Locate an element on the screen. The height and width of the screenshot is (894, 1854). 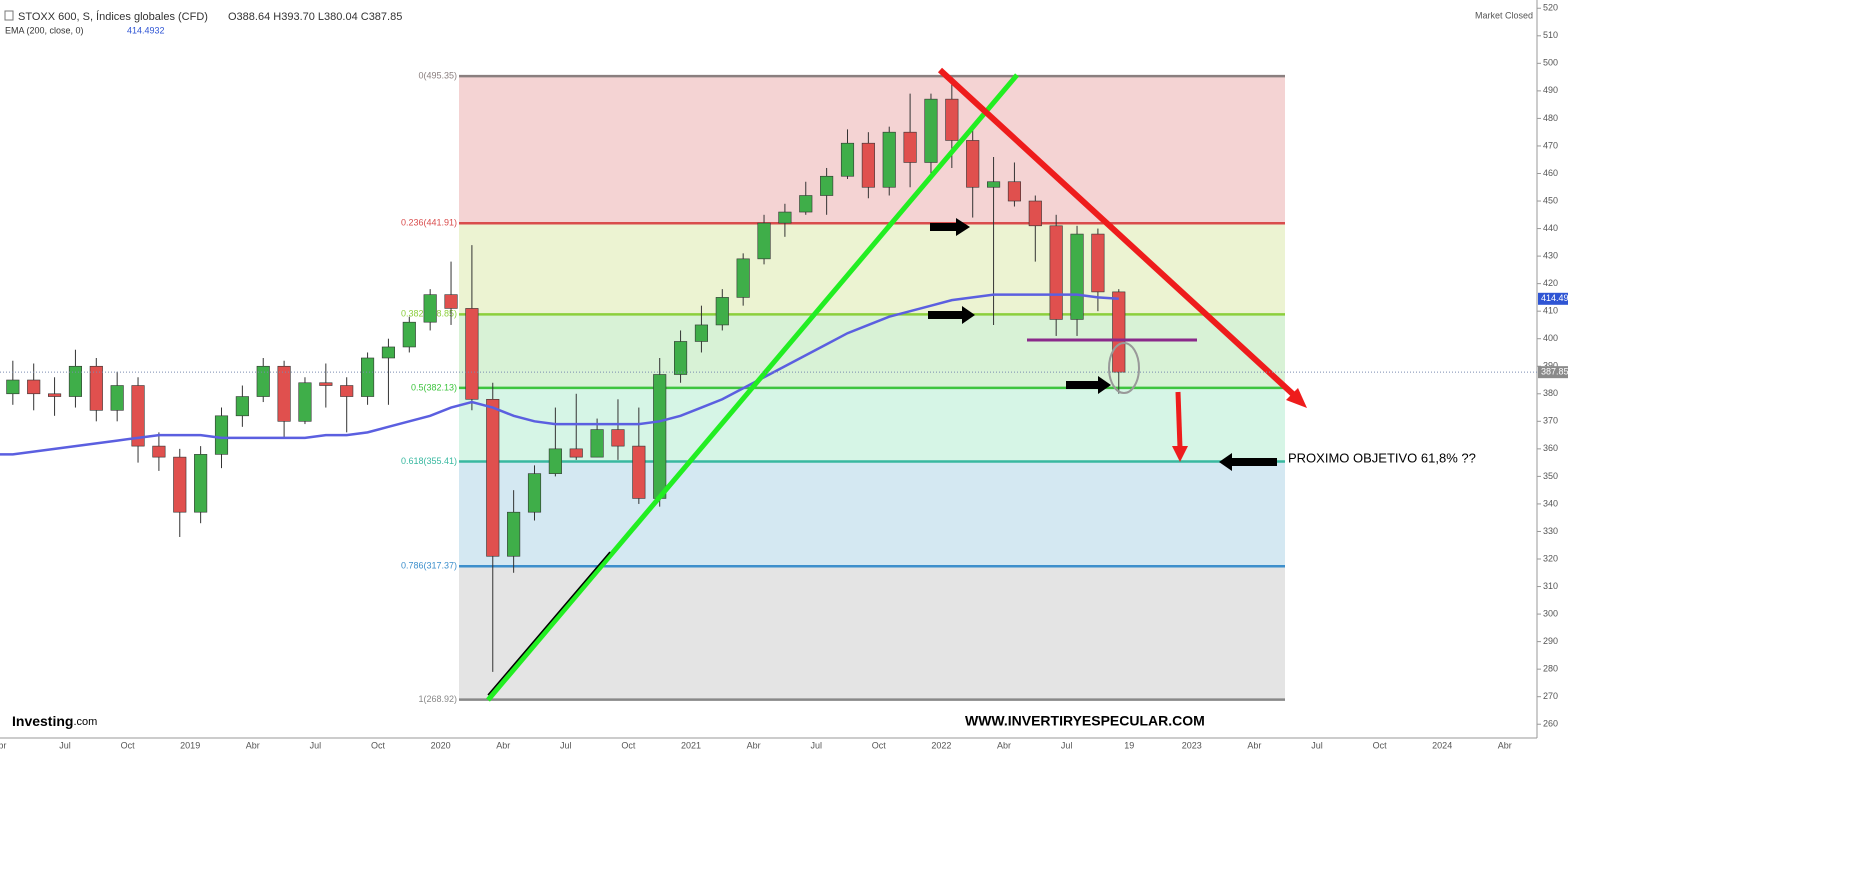
logo: Investing.com is located at coordinates (54, 721).